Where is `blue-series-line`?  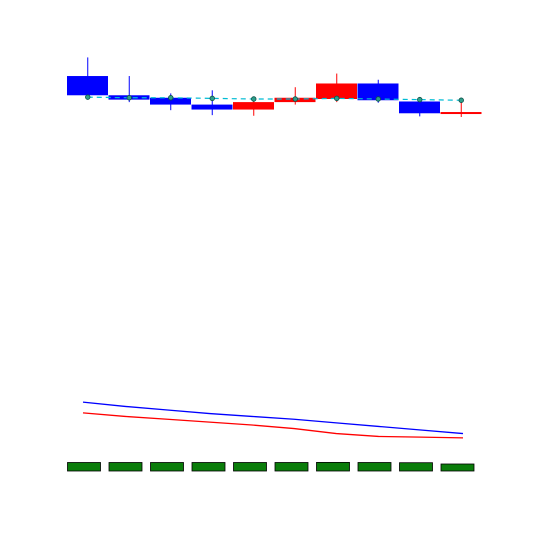 blue-series-line is located at coordinates (273, 418).